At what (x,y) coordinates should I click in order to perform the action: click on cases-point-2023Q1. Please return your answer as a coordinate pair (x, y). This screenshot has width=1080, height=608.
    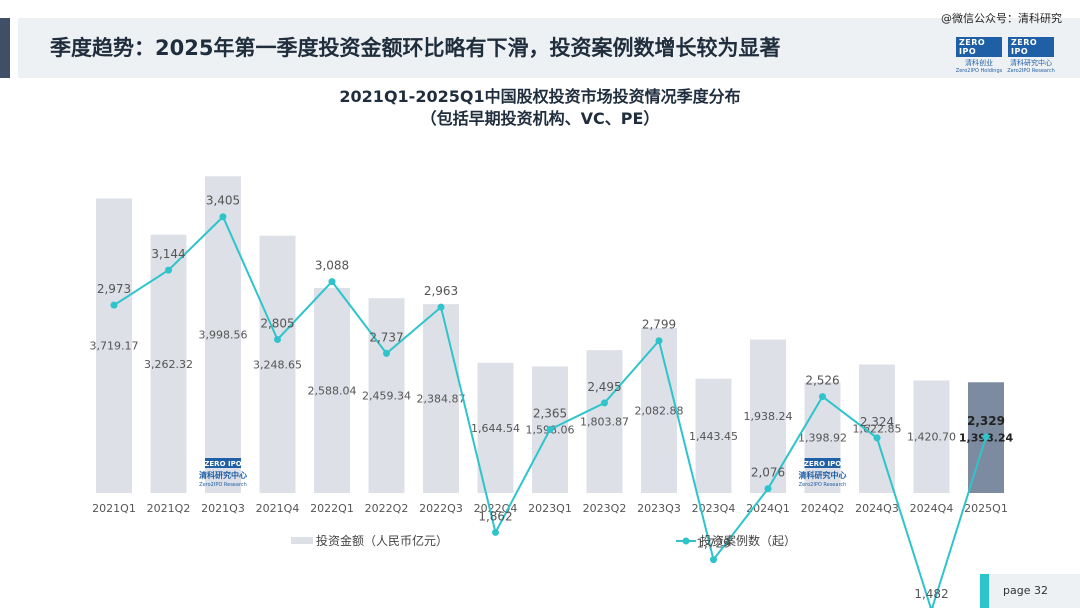
    Looking at the image, I should click on (550, 430).